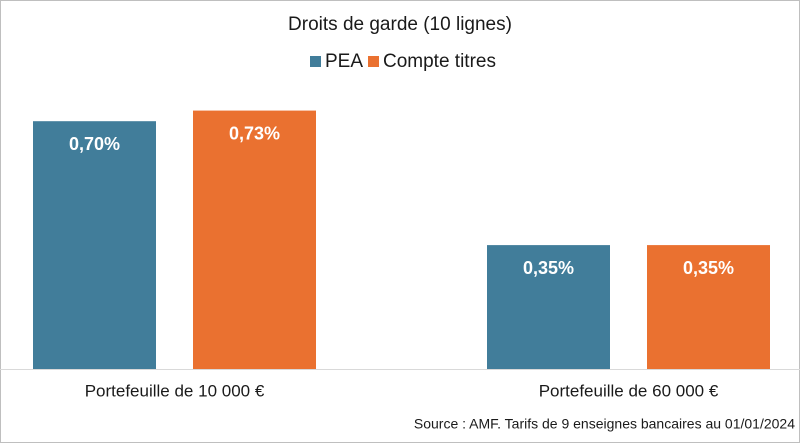  I want to click on chart-title: Droits de garde (10 lignes), so click(400, 24).